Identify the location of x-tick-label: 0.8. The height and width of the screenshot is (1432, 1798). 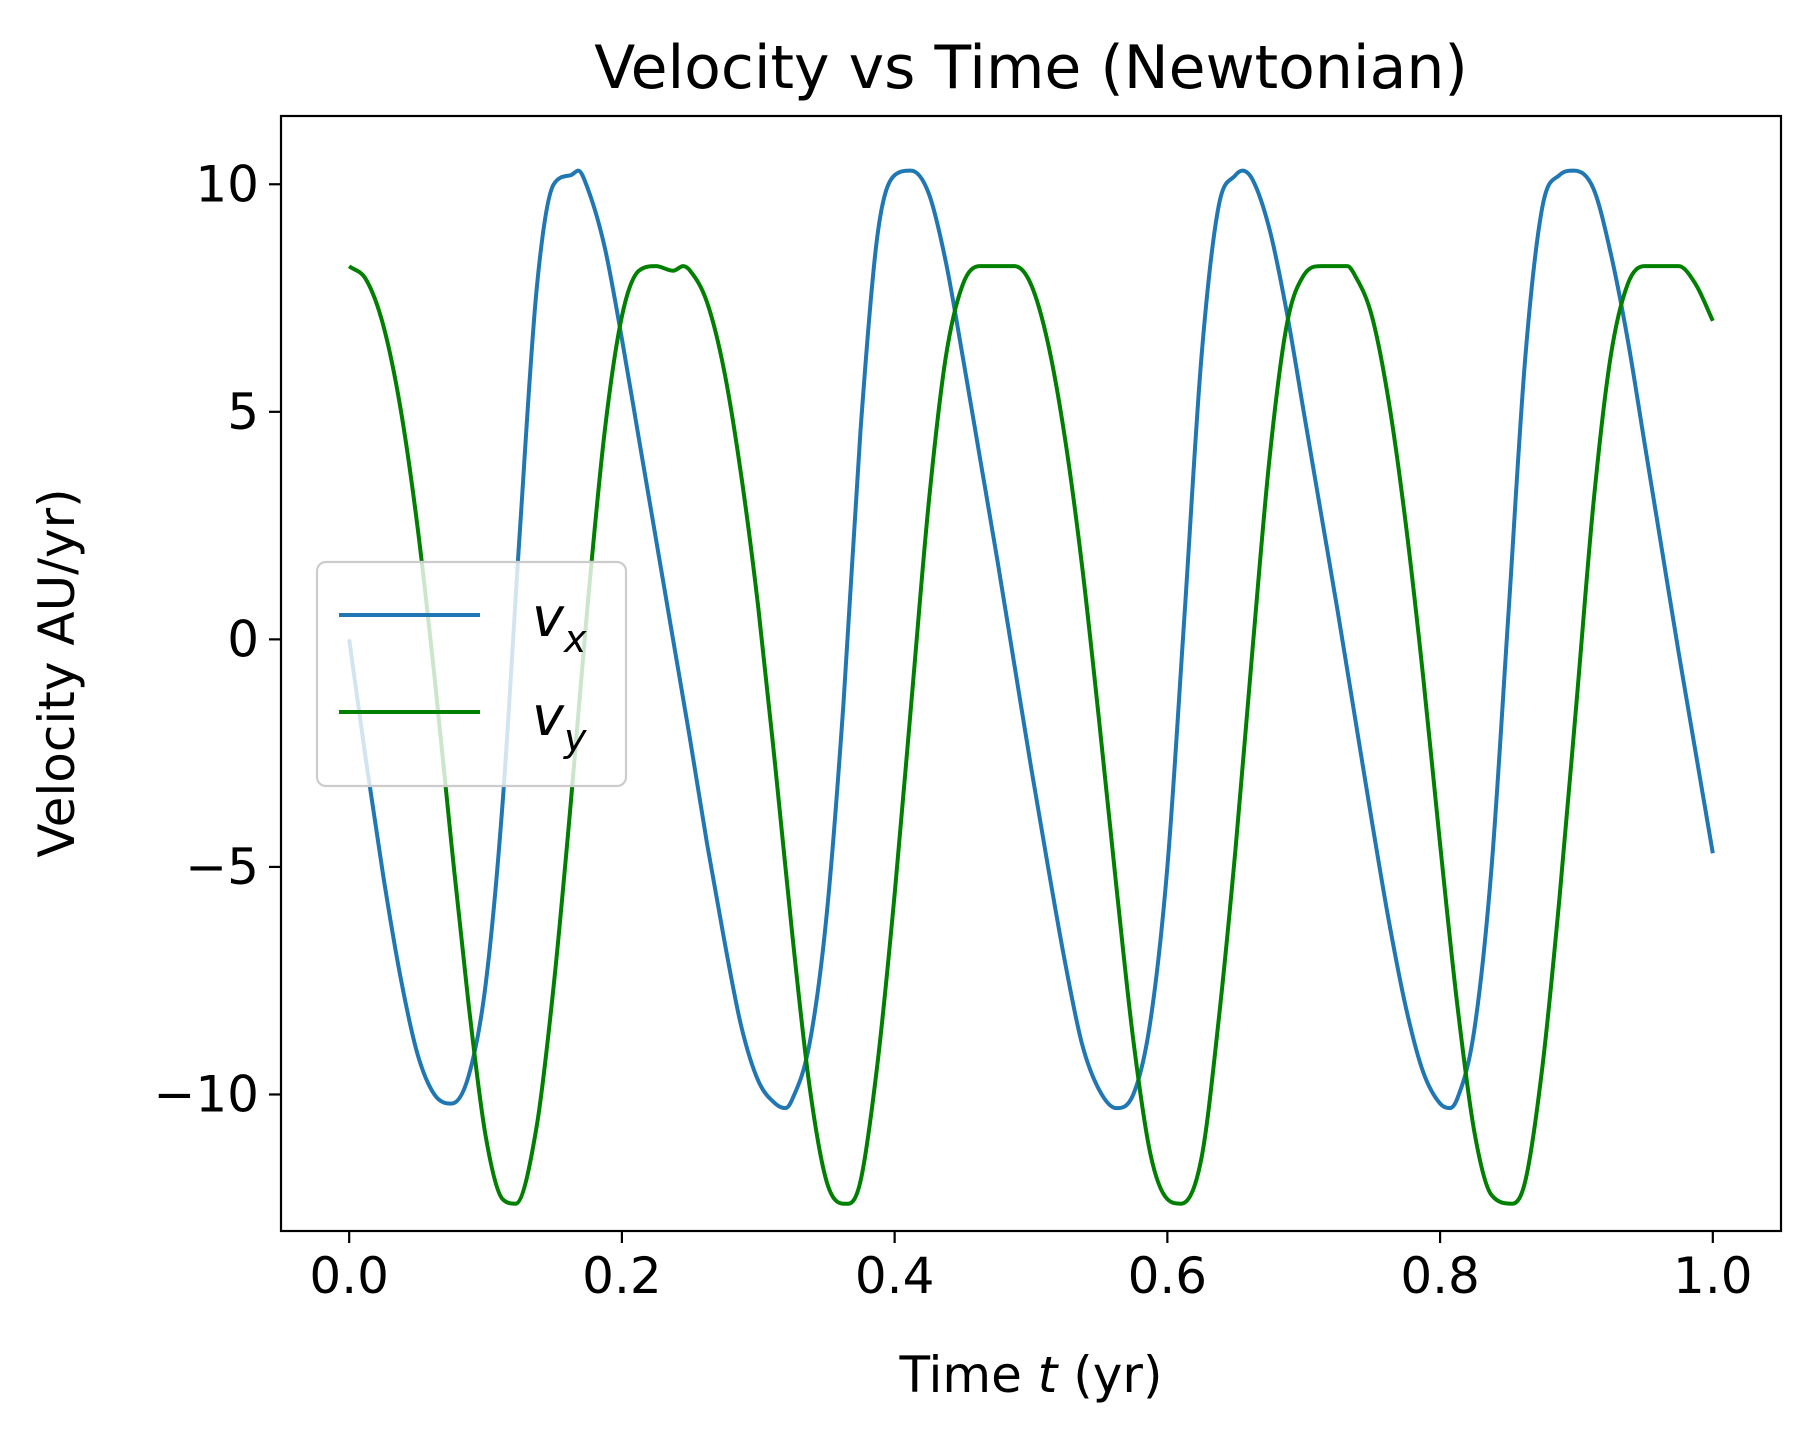
(1440, 1276).